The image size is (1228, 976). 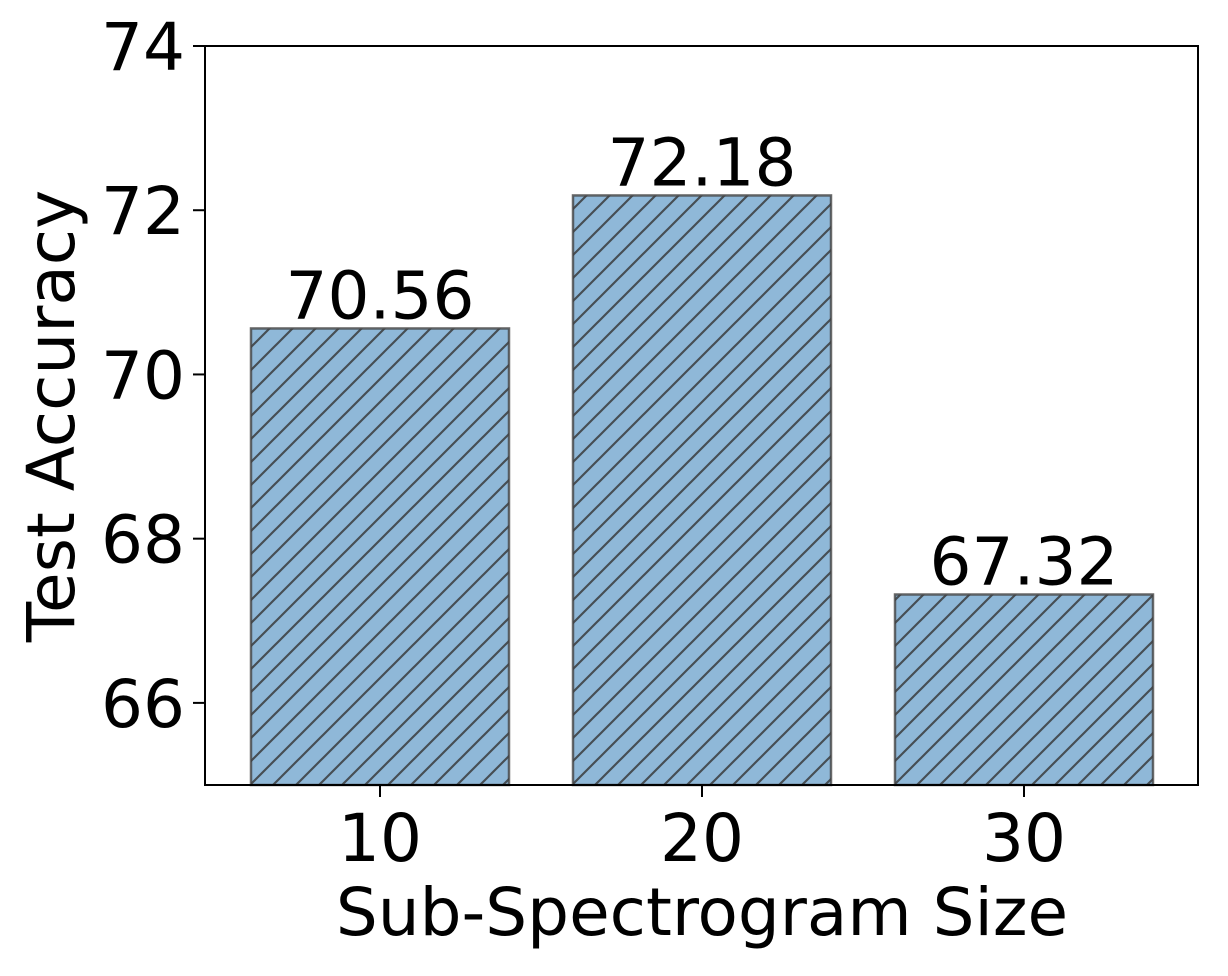 I want to click on y-tick-label: 70, so click(x=143, y=375).